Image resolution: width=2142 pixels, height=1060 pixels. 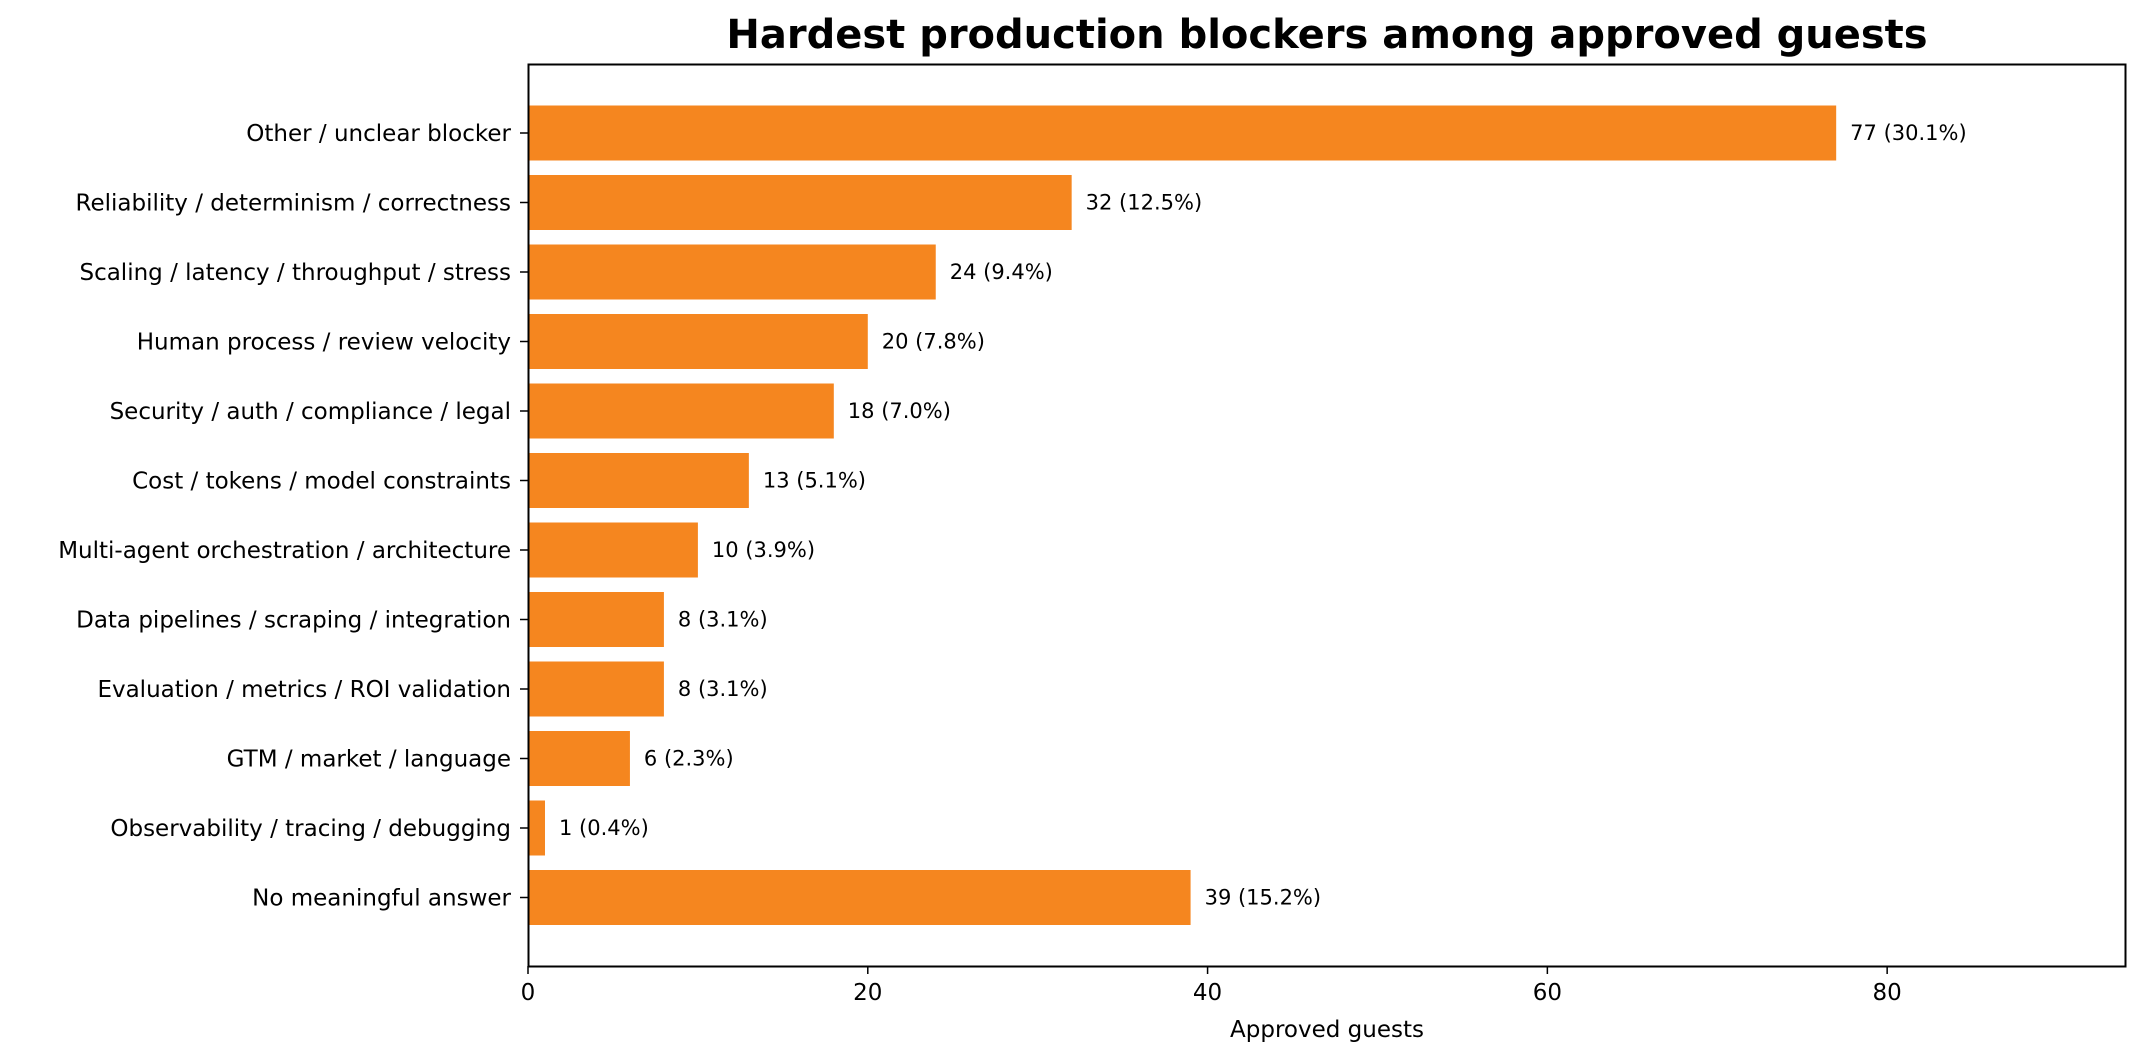 I want to click on y-tick-label: Evaluation / metrics / ROI validation, so click(x=304, y=690).